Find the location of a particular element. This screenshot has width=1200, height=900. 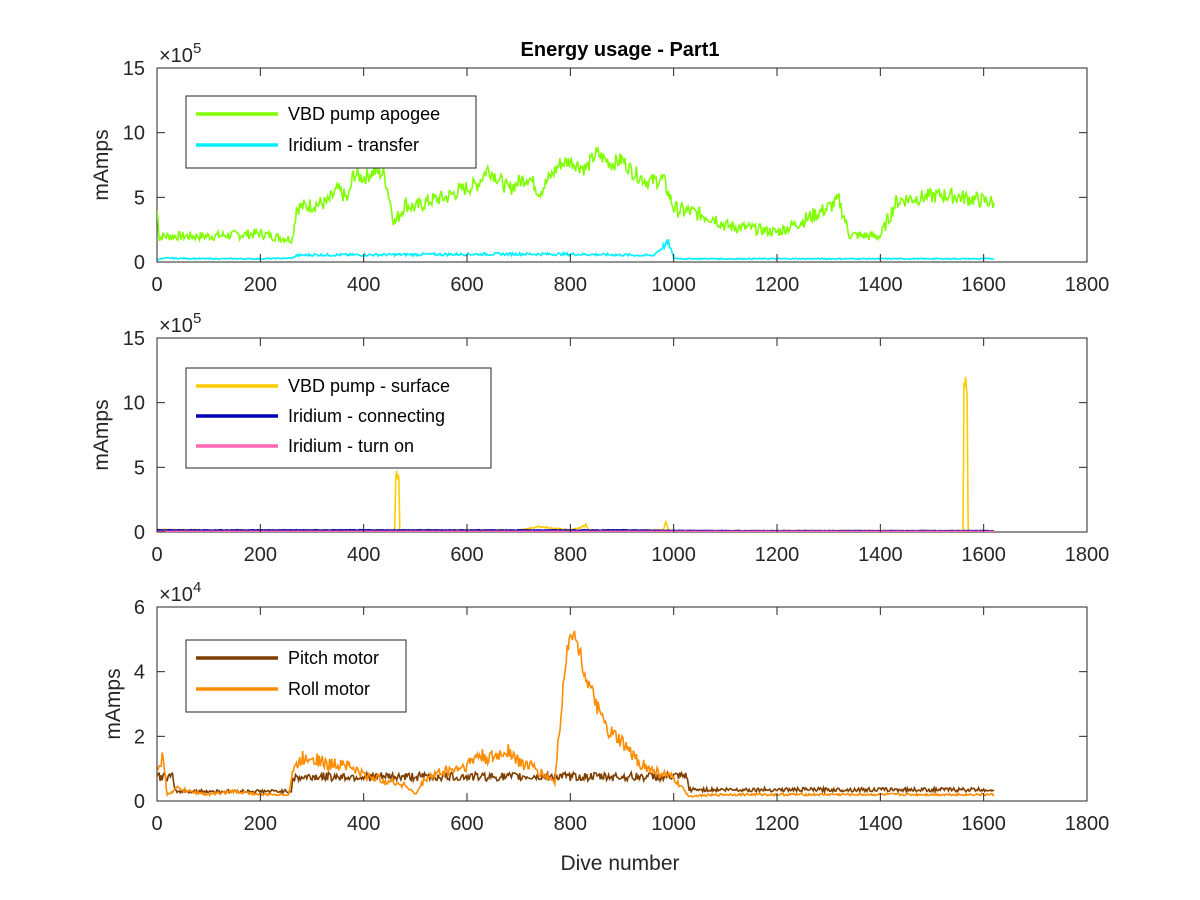

series-line-pitch-motor is located at coordinates (576, 782).